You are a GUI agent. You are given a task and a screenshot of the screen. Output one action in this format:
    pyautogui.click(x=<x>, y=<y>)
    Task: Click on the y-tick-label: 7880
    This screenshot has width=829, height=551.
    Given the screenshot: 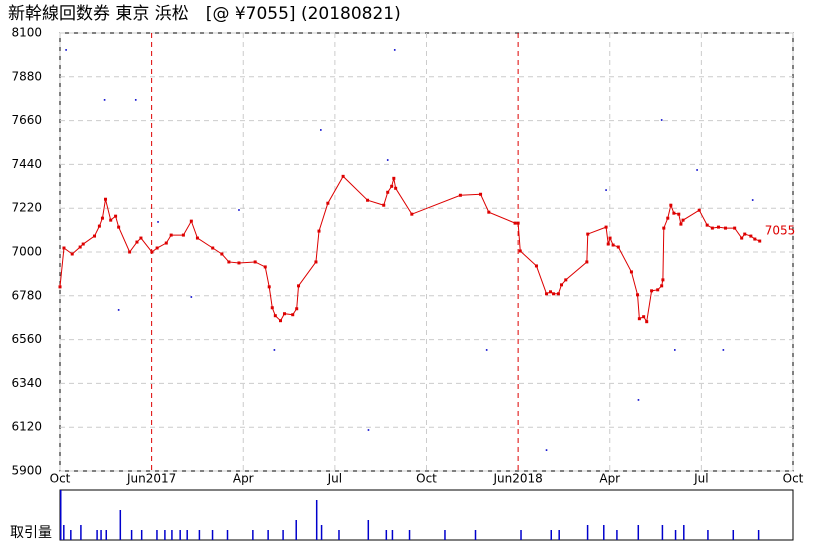 What is the action you would take?
    pyautogui.click(x=26, y=76)
    